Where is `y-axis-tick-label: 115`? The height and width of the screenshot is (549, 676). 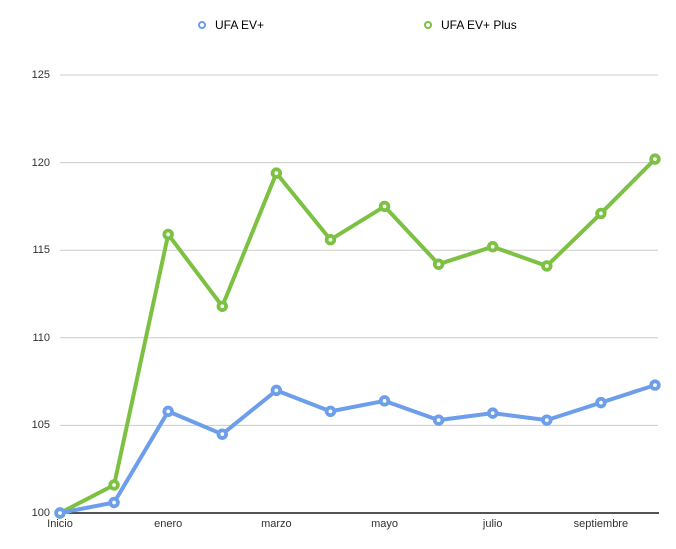
y-axis-tick-label: 115 is located at coordinates (41, 250).